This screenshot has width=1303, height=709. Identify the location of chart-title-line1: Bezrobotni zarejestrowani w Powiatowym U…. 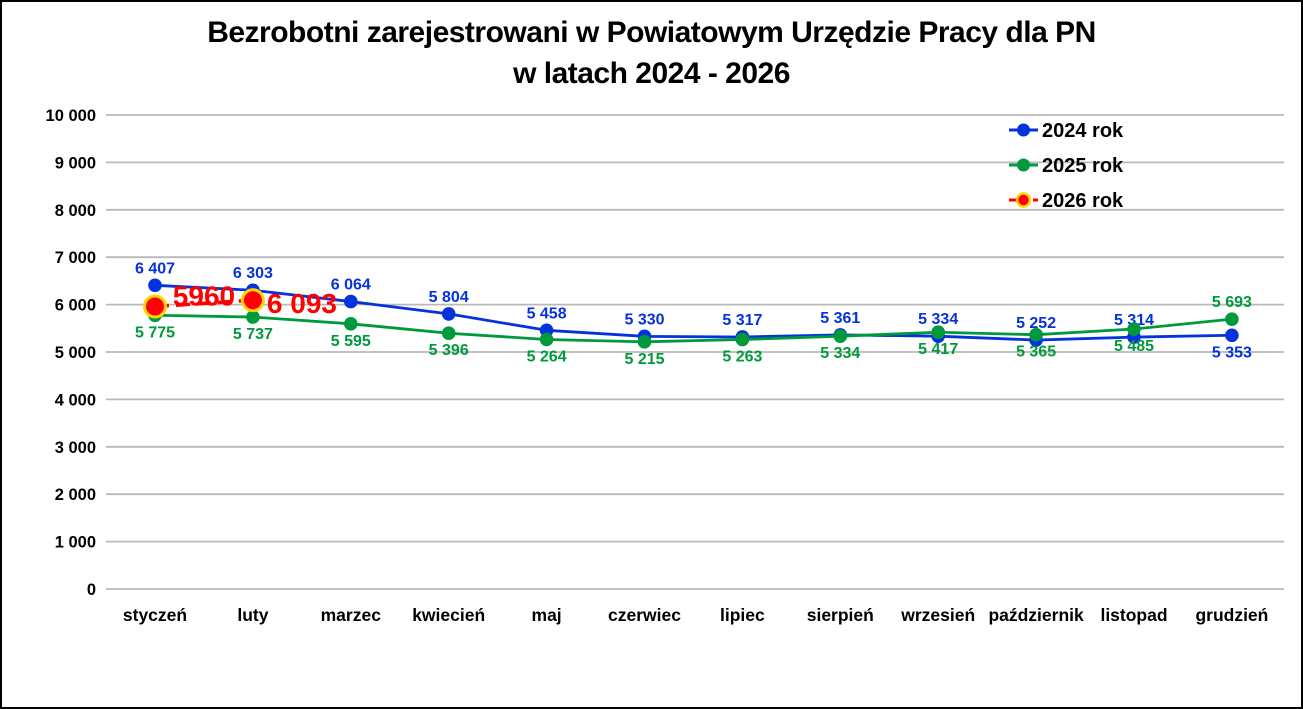
(651, 32).